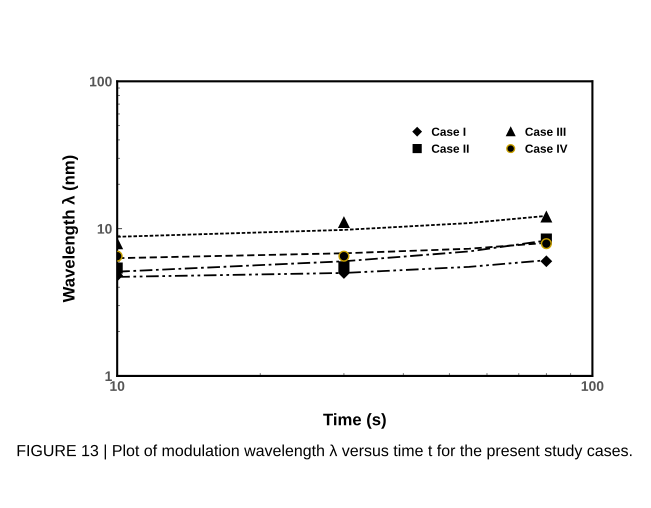  Describe the element at coordinates (354, 421) in the screenshot. I see `x-axis-title: Time (s)` at that location.